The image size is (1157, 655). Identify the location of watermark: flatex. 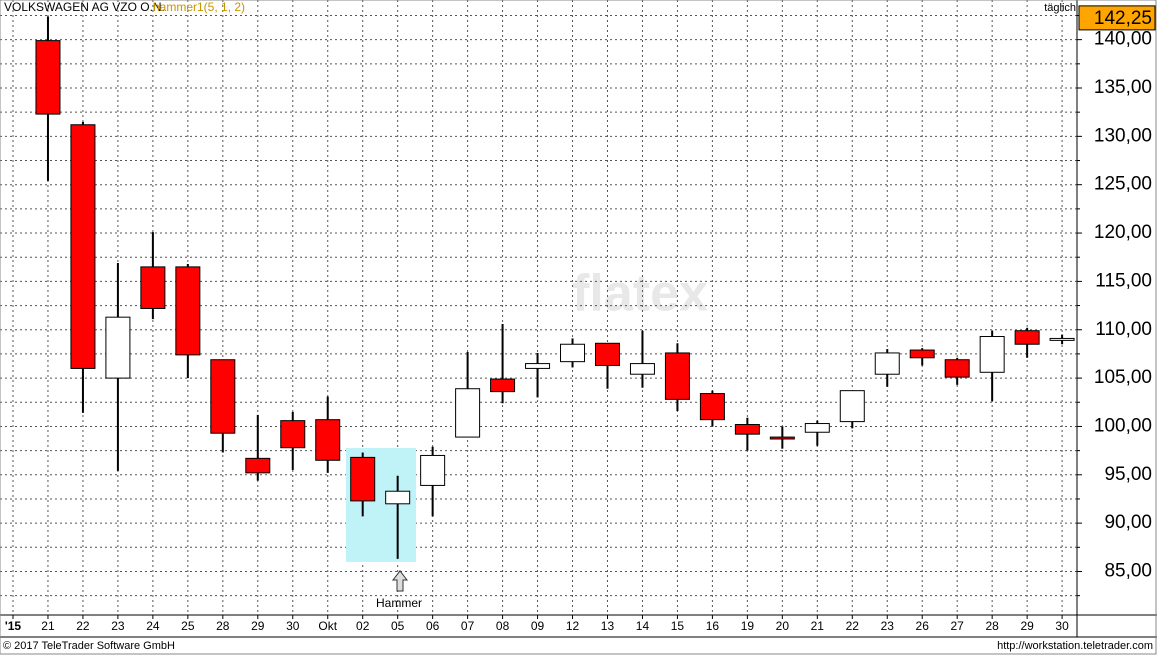
(640, 294).